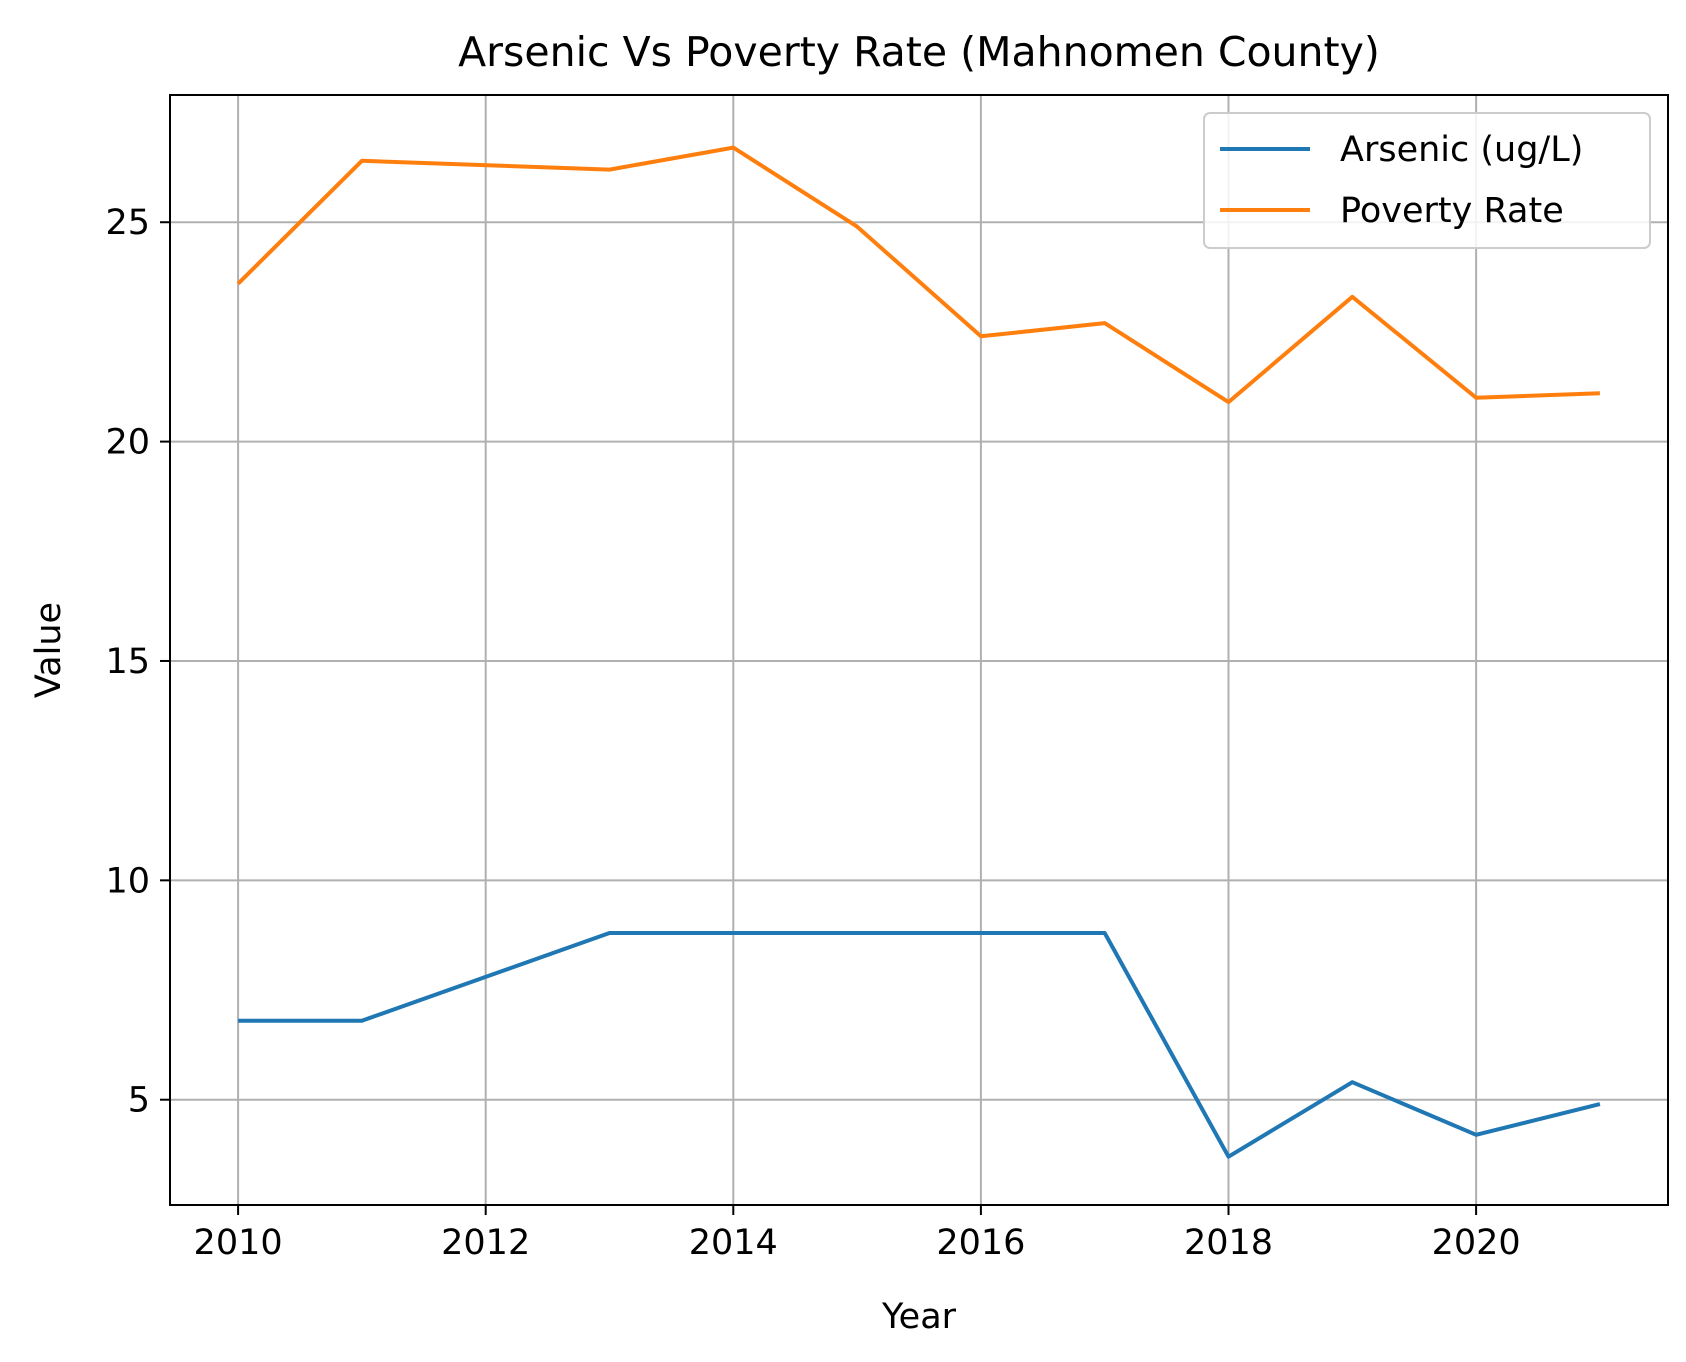 The image size is (1686, 1362). I want to click on x-tick-label: 2014, so click(733, 1243).